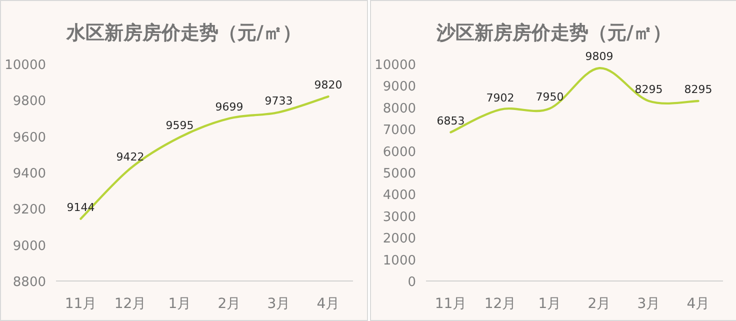  What do you see at coordinates (399, 130) in the screenshot?
I see `y-tick-label: 7000` at bounding box center [399, 130].